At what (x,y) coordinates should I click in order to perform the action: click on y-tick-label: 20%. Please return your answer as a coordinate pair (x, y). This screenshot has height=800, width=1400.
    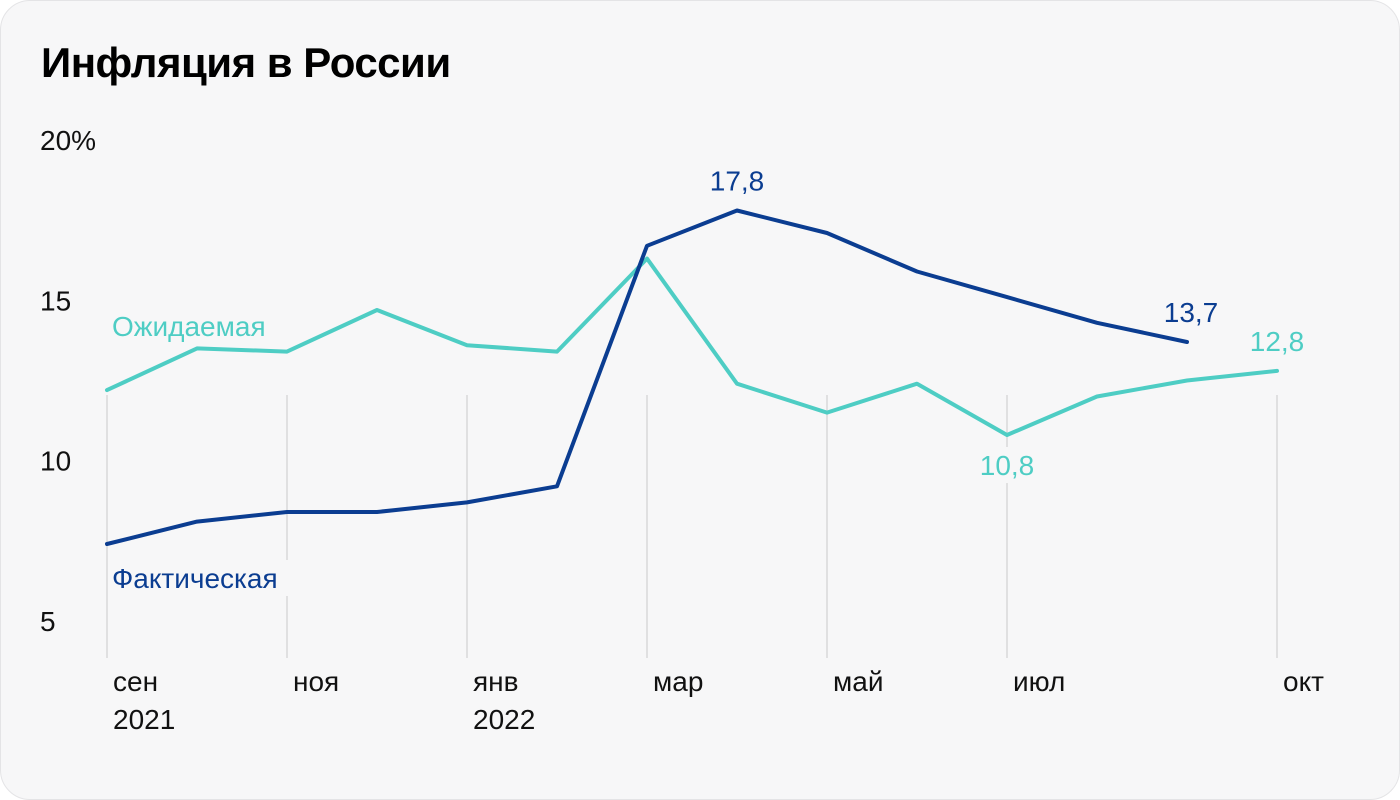
    Looking at the image, I should click on (68, 140).